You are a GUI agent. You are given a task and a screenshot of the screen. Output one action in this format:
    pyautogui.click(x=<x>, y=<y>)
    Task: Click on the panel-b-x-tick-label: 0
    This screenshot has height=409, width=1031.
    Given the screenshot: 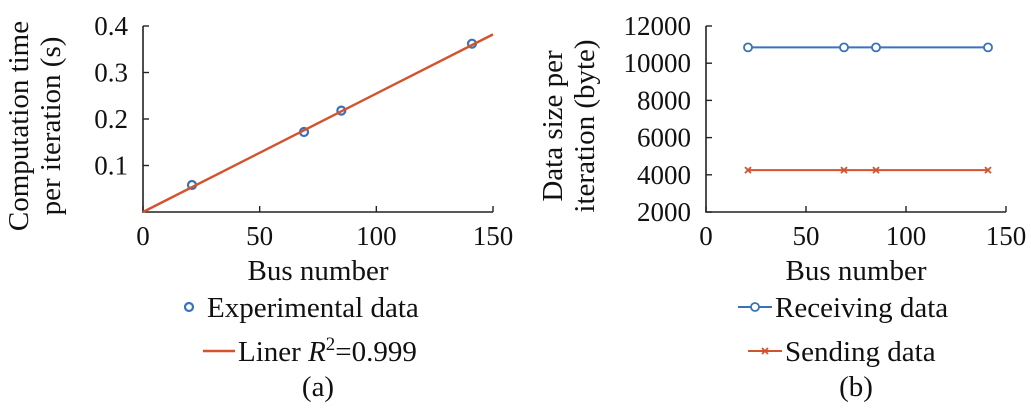 What is the action you would take?
    pyautogui.click(x=706, y=236)
    